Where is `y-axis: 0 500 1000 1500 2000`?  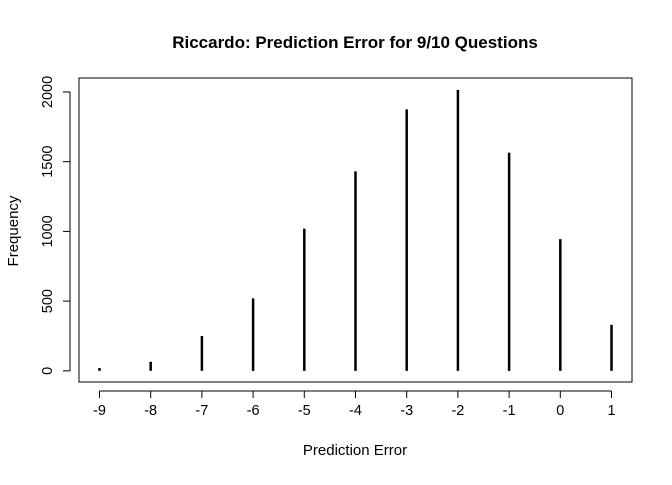 y-axis: 0 500 1000 1500 2000 is located at coordinates (55, 225).